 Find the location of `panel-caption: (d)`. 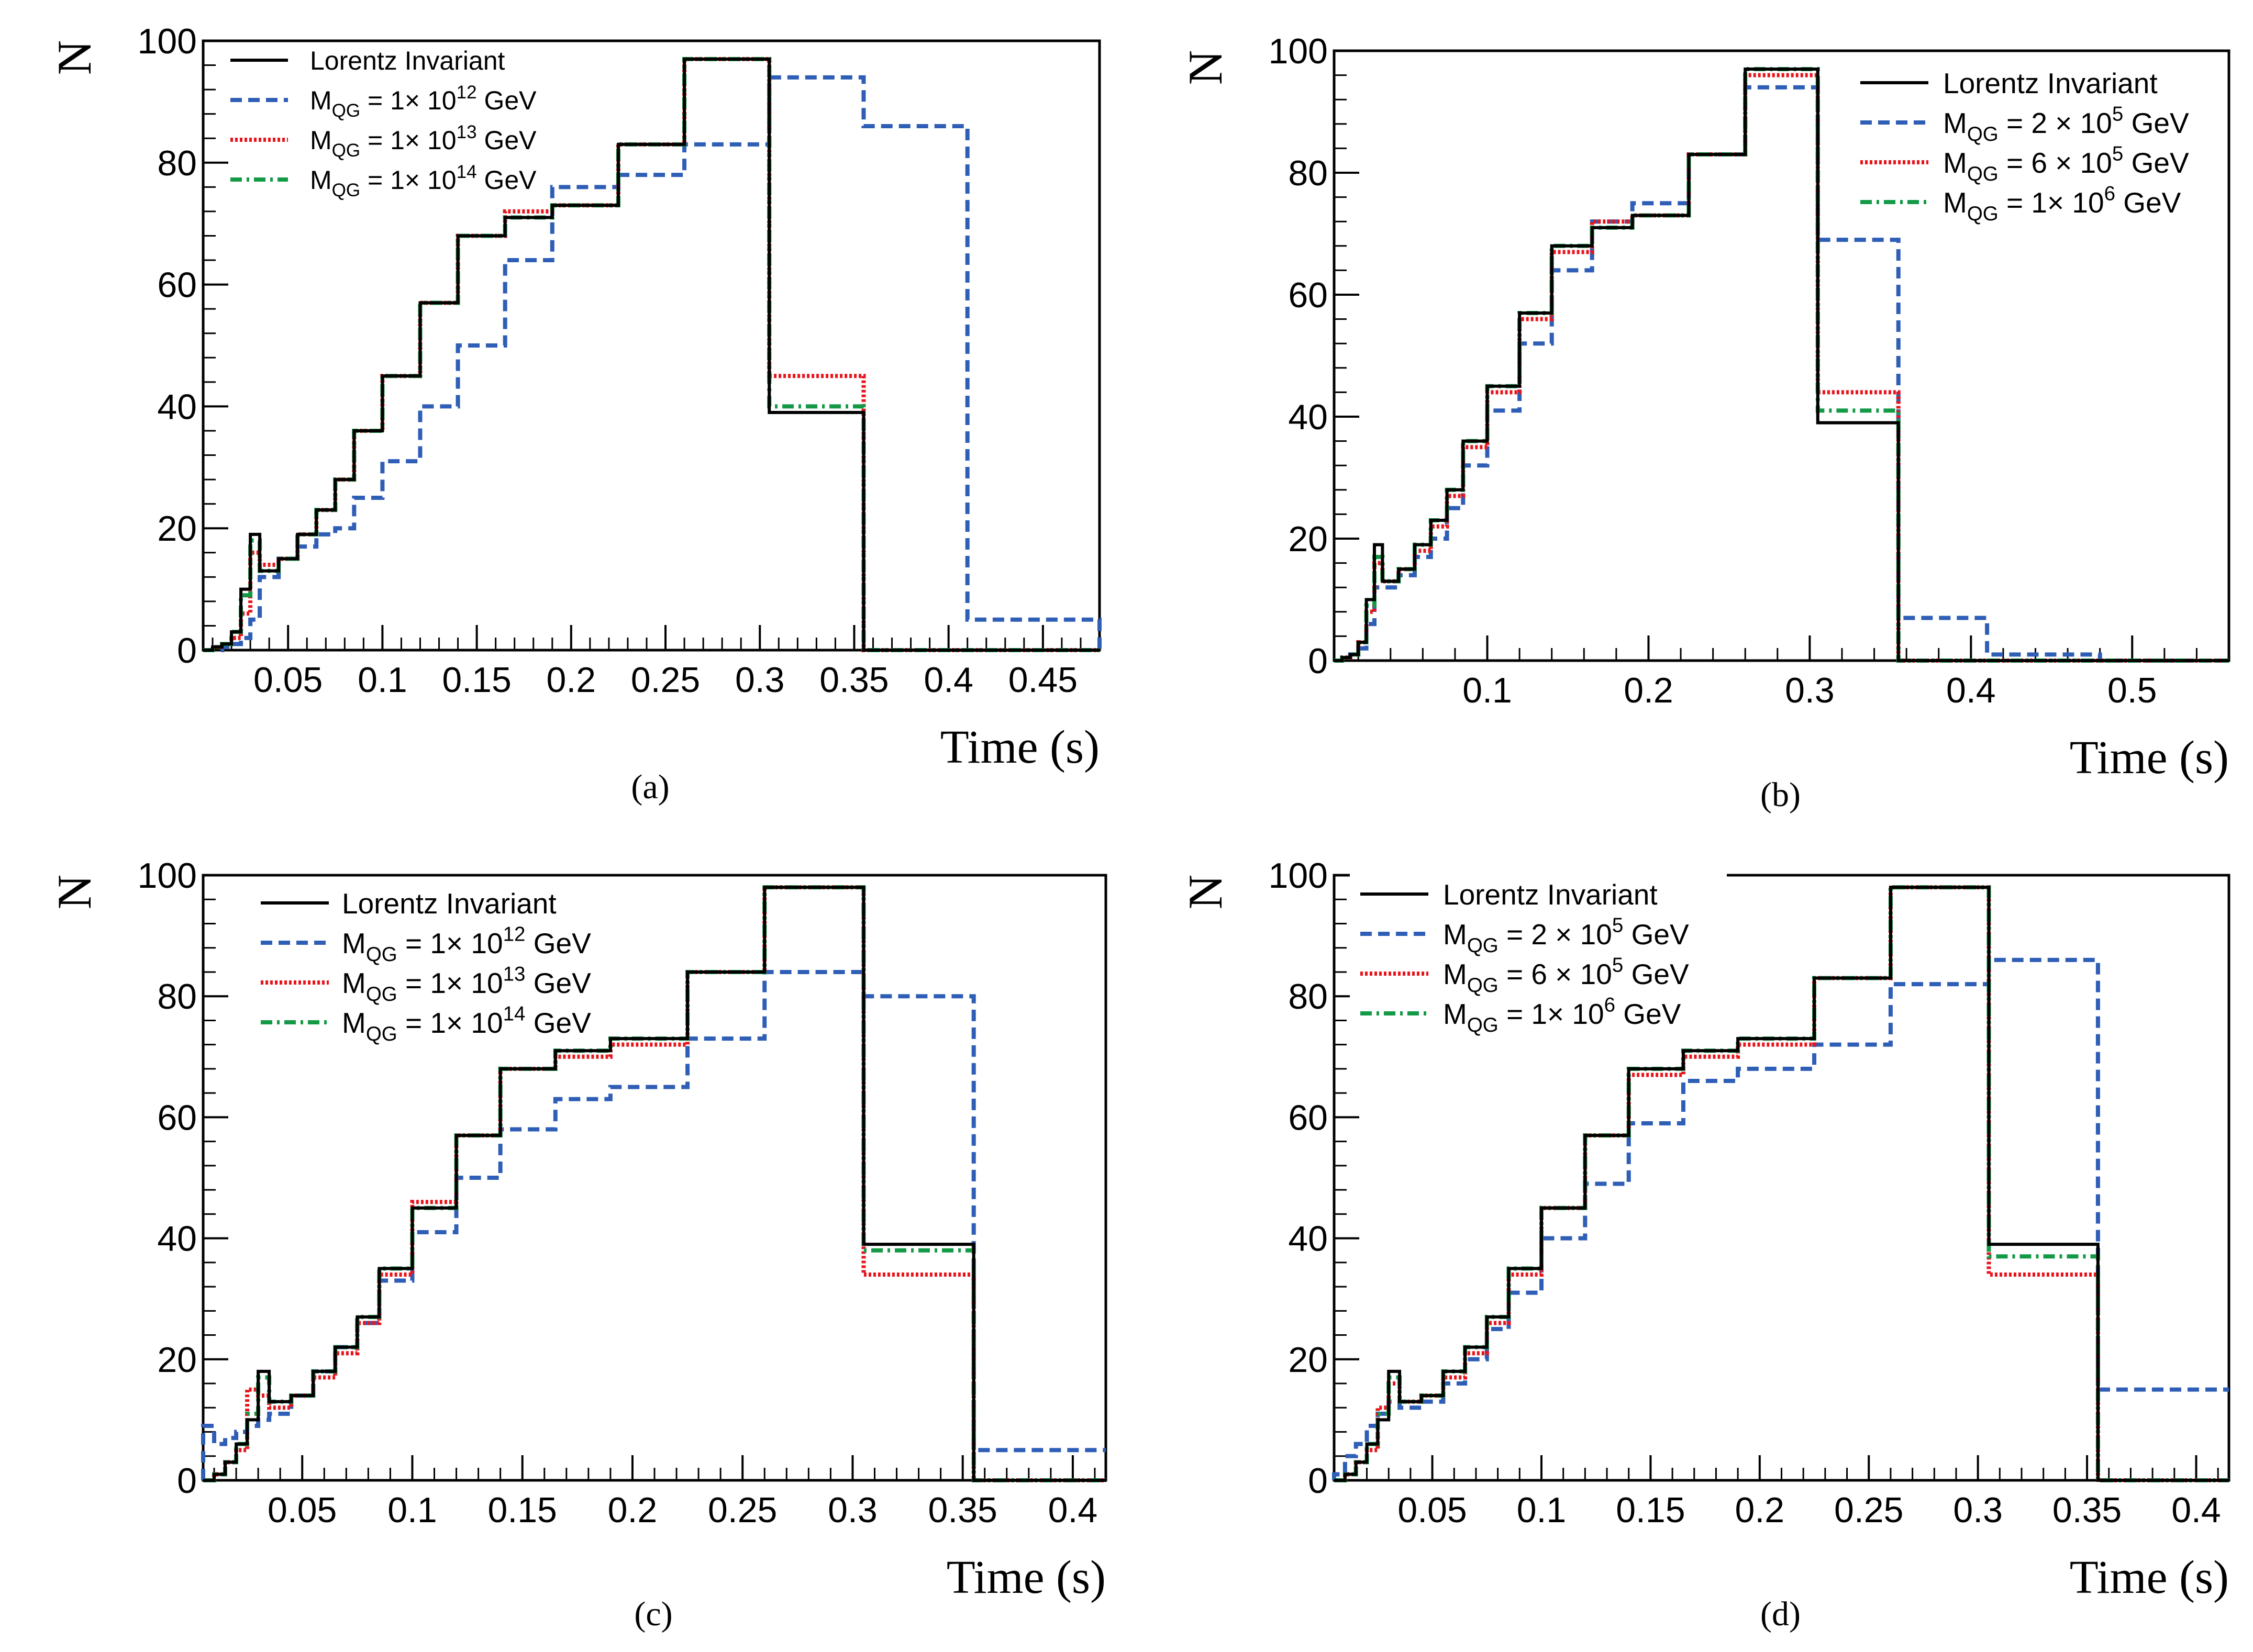

panel-caption: (d) is located at coordinates (1780, 1614).